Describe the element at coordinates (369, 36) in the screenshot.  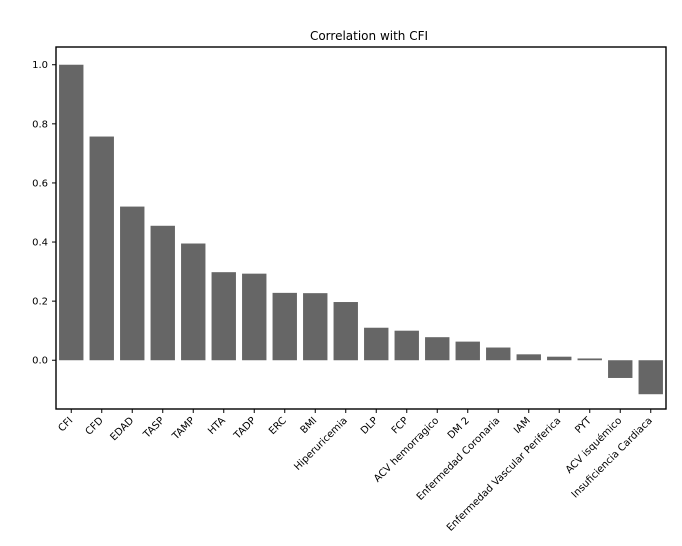
I see `chart-title: Correlation with CFI` at that location.